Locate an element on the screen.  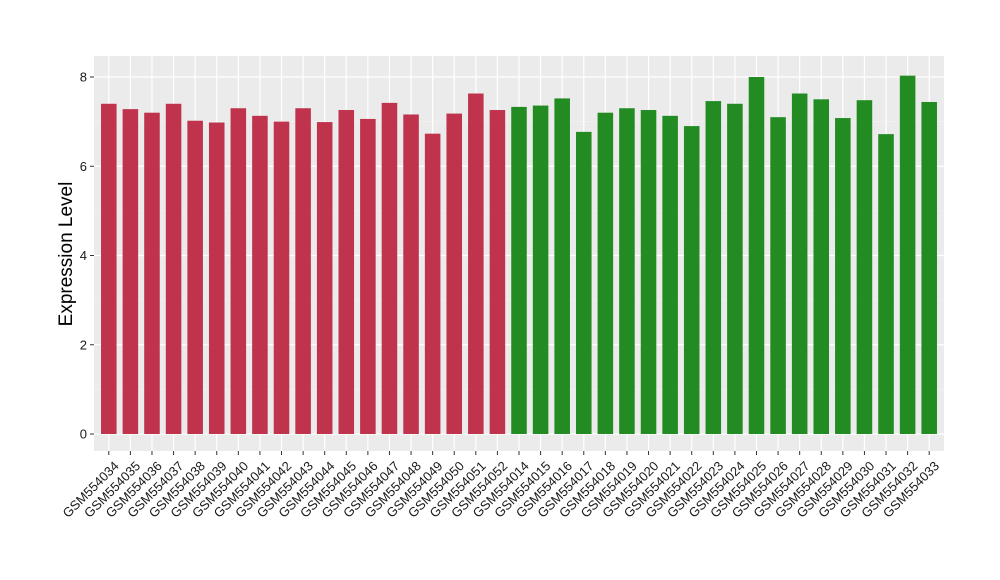
y-axis-ticks: 0 2 4 6 8 is located at coordinates (87, 256).